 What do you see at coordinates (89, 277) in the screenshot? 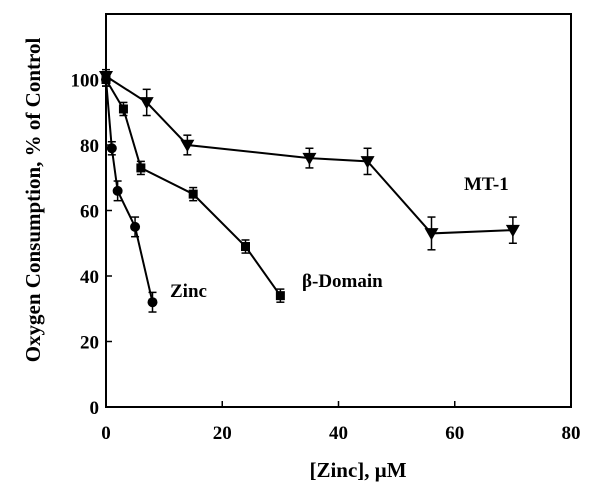
I see `y-tick-label: 40` at bounding box center [89, 277].